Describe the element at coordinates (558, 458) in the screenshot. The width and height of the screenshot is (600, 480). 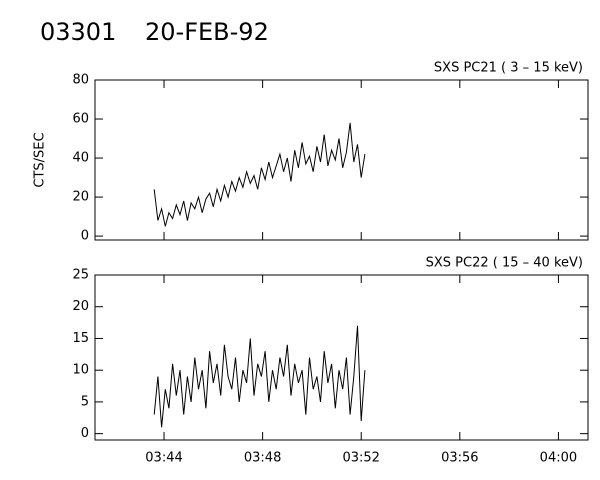
I see `x-tick-label: 04:00` at that location.